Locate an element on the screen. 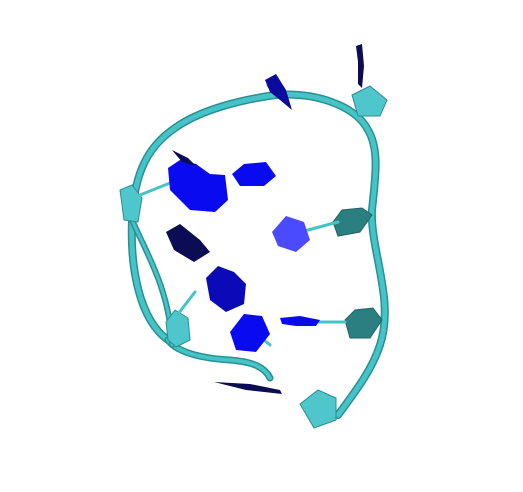 The height and width of the screenshot is (492, 523). sugar-top-right is located at coordinates (369, 101).